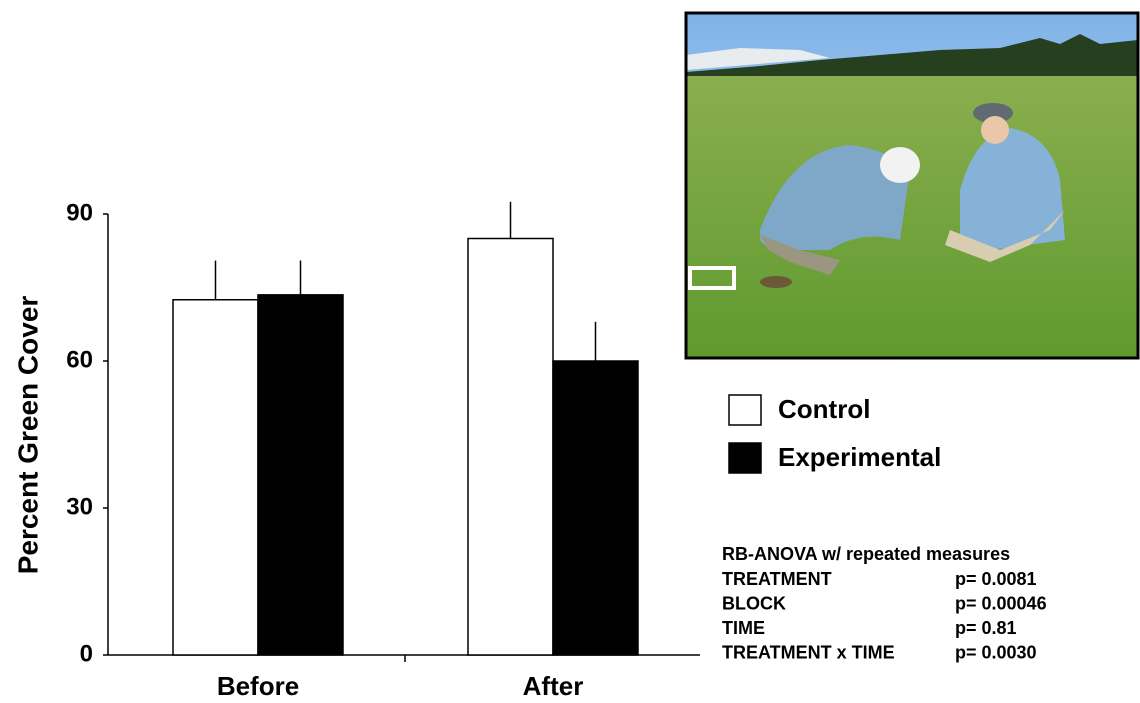 The image size is (1140, 703). I want to click on legend-label: Experimental, so click(859, 457).